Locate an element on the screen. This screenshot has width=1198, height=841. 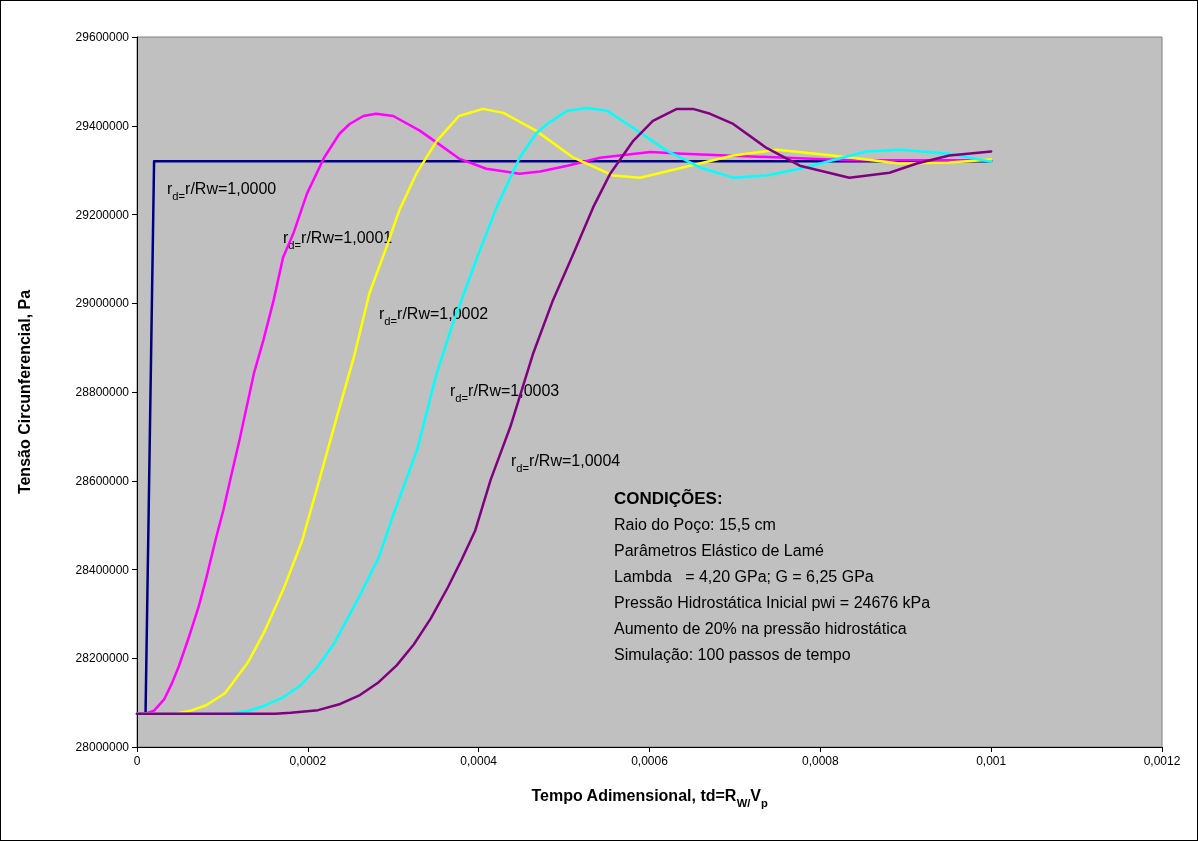
x-tick-label: 0,0008 is located at coordinates (820, 761).